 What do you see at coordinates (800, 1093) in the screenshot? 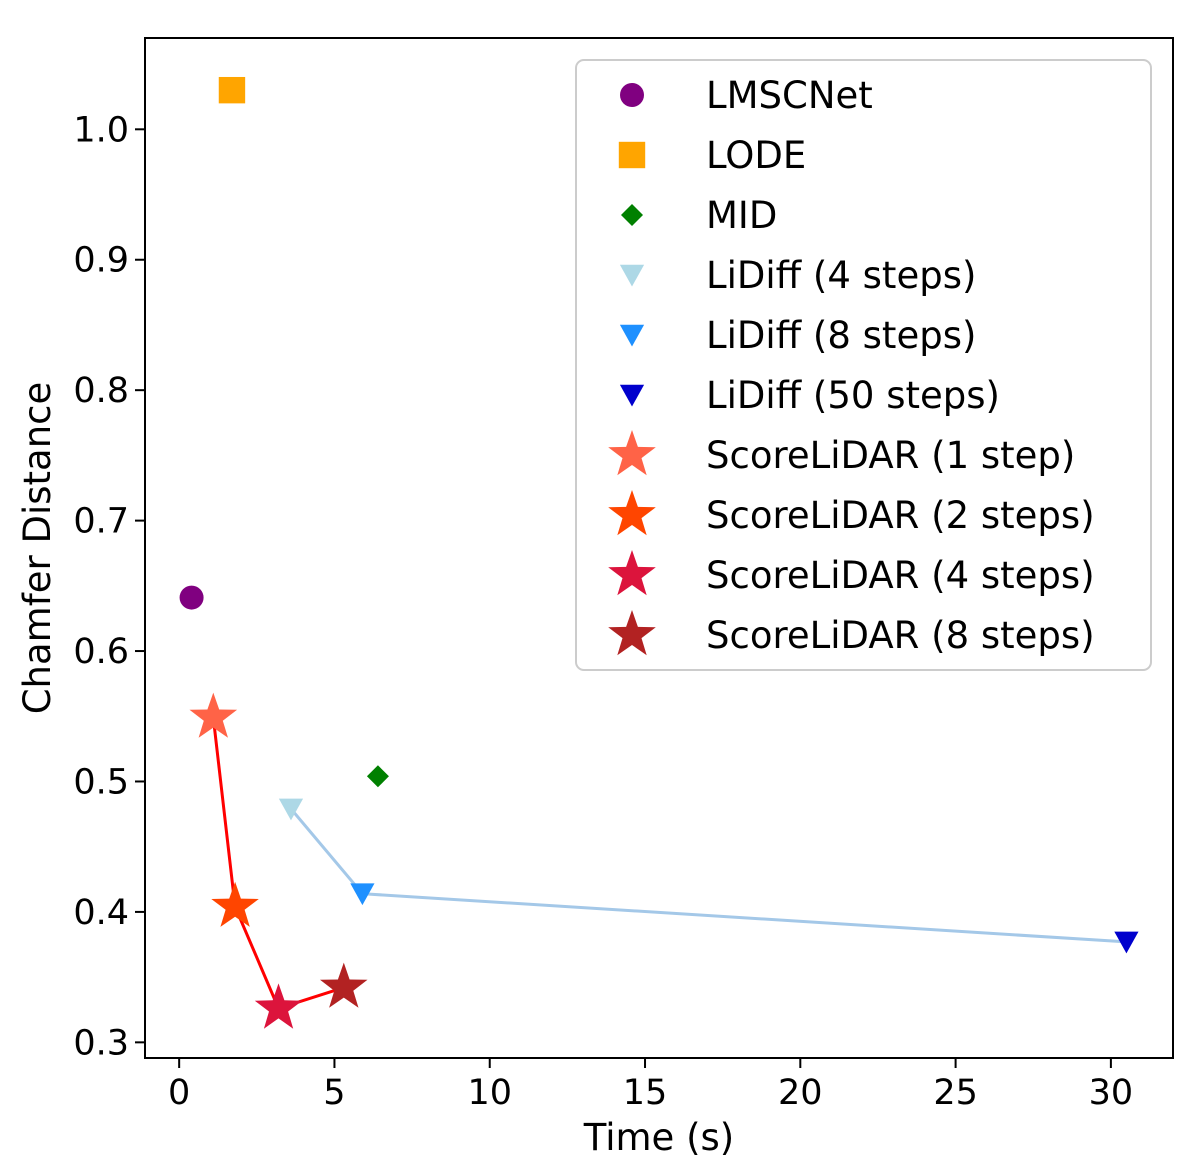
I see `x-tick-label: 20` at bounding box center [800, 1093].